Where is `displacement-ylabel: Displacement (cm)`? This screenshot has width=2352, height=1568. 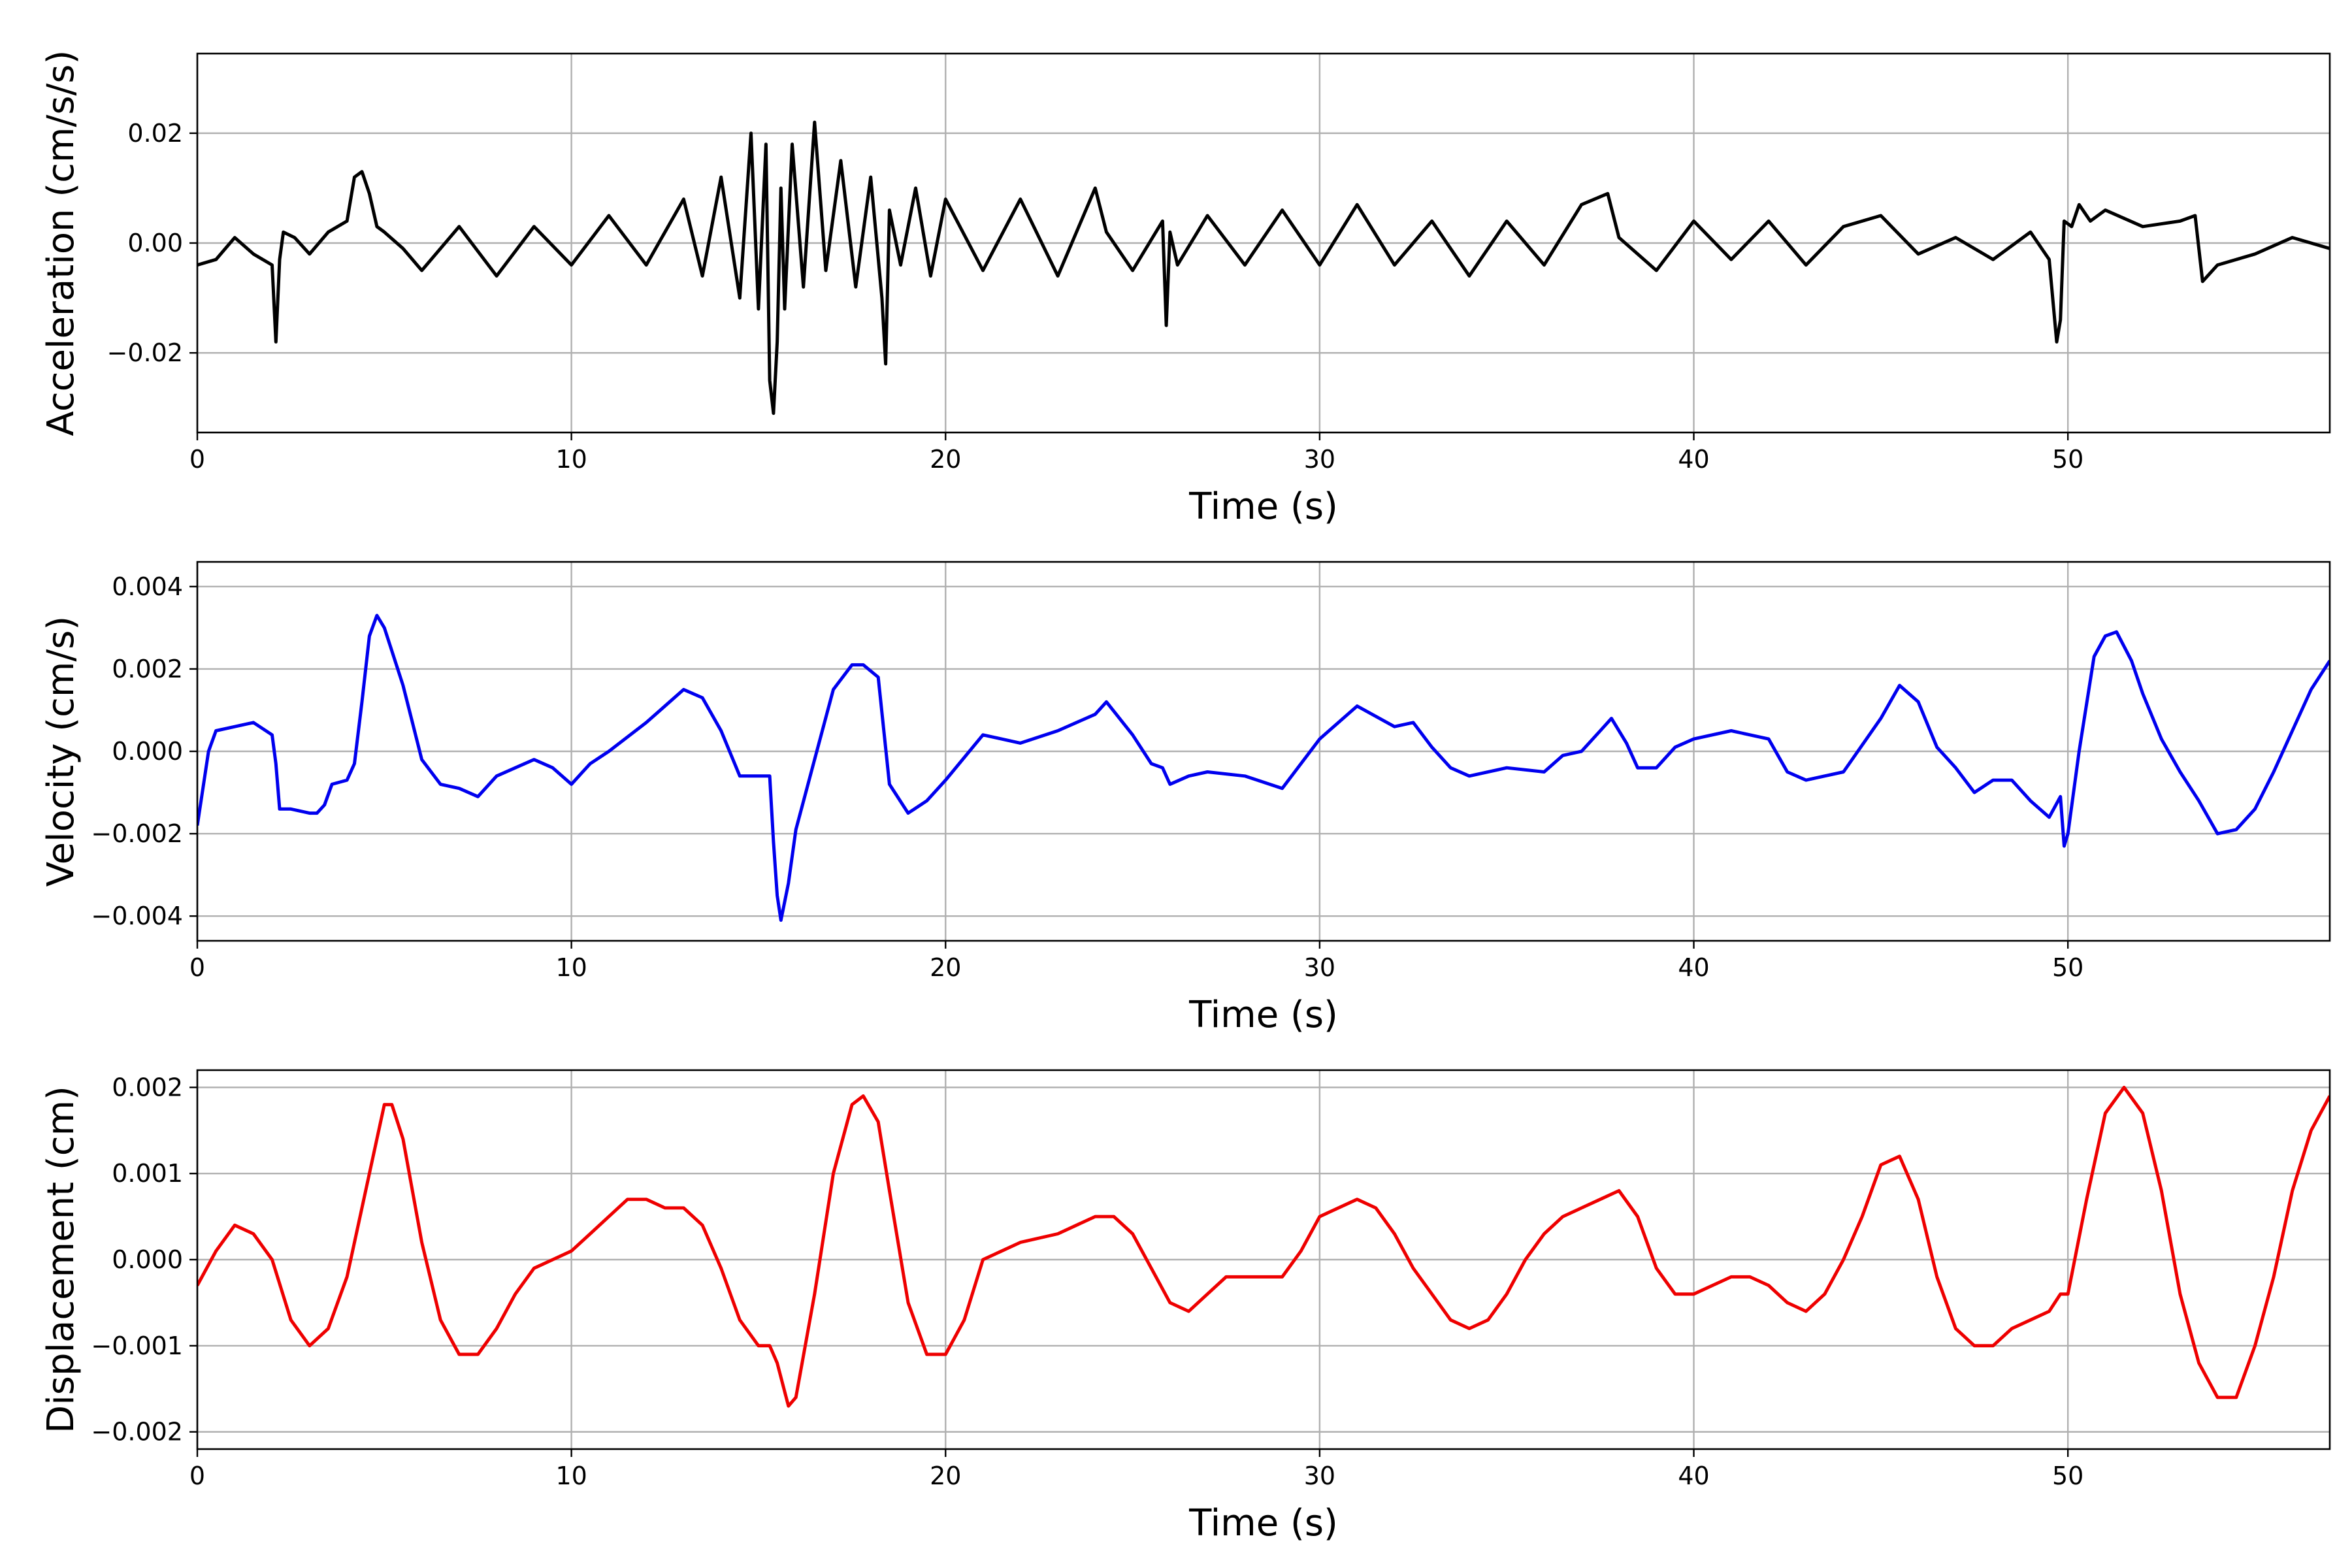 displacement-ylabel: Displacement (cm) is located at coordinates (61, 1259).